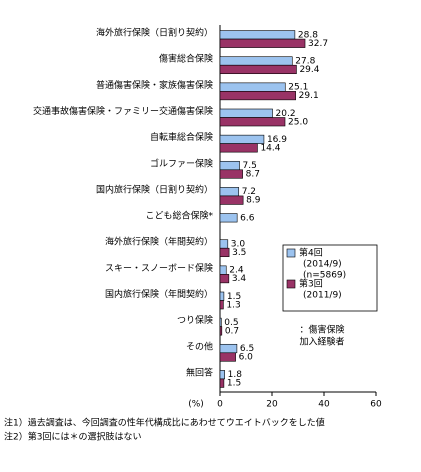  What do you see at coordinates (123, 111) in the screenshot?
I see `category-label: 交通事故傷害保険・ファミリー交通傷害保険` at bounding box center [123, 111].